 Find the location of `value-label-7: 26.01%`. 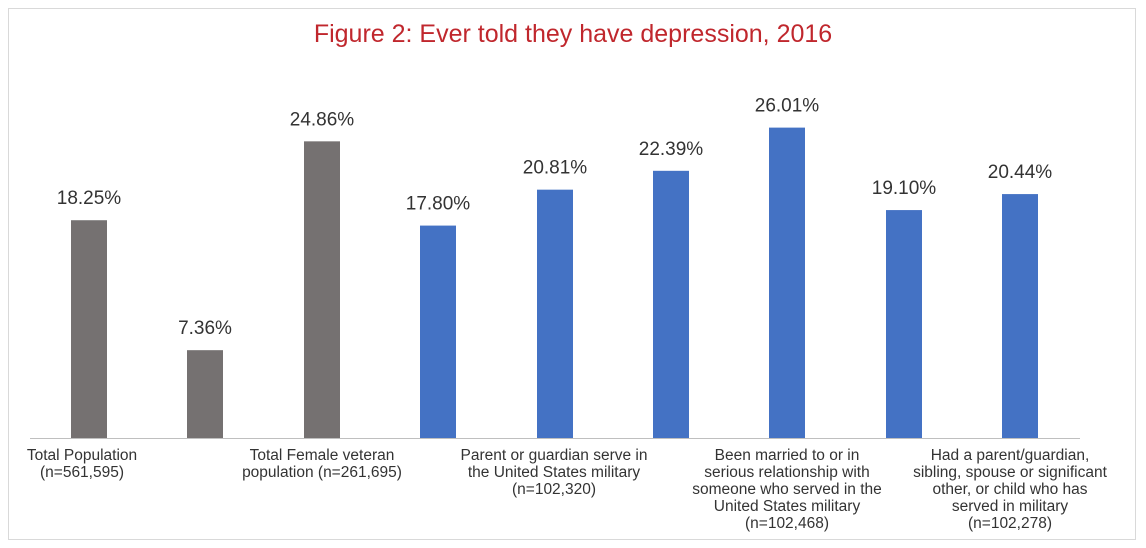

value-label-7: 26.01% is located at coordinates (787, 106).